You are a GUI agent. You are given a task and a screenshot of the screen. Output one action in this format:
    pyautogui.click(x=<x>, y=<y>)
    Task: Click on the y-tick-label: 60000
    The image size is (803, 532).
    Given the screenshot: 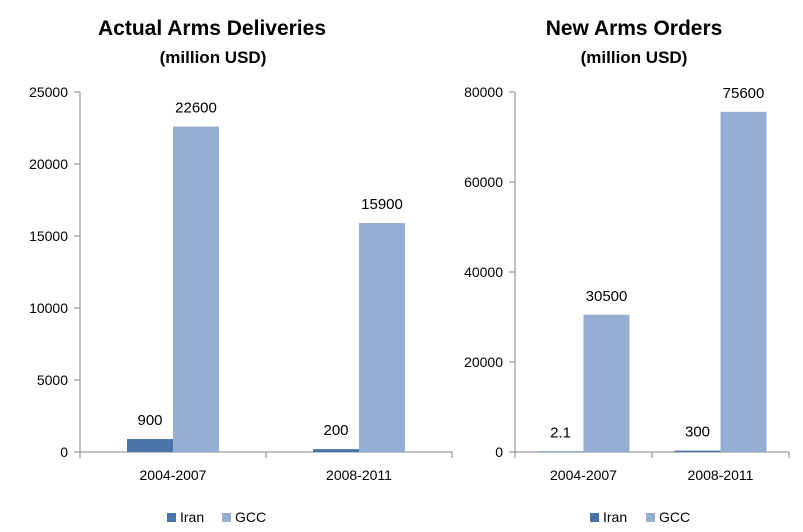 What is the action you would take?
    pyautogui.click(x=483, y=182)
    